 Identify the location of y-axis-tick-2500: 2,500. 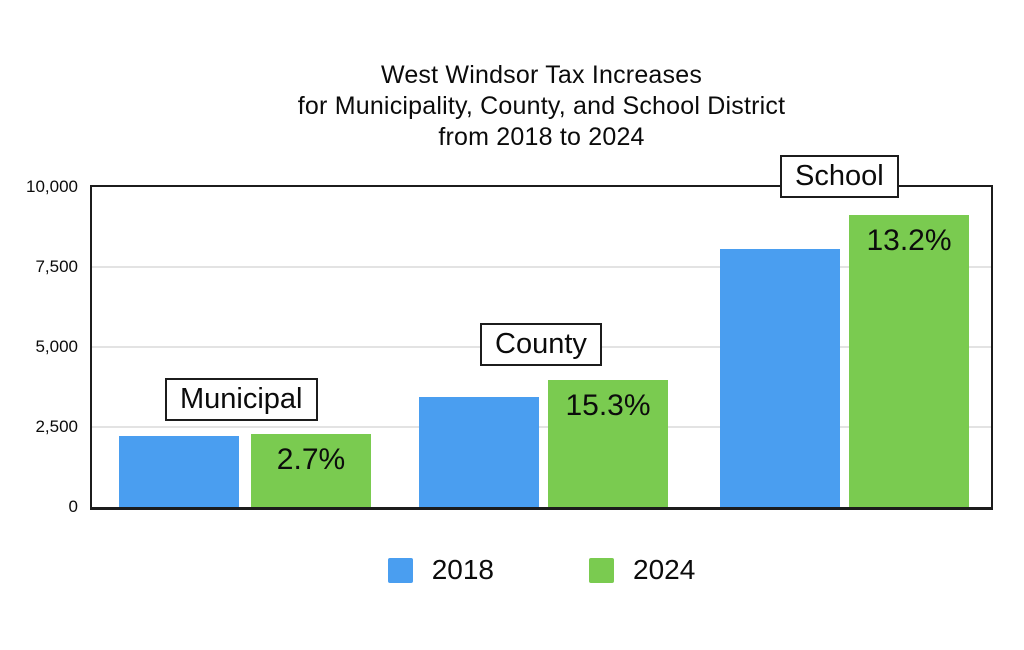
(56, 426).